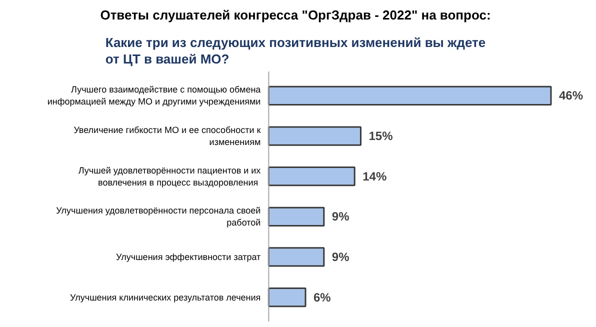 This screenshot has width=596, height=327. I want to click on data-label: 6%, so click(323, 297).